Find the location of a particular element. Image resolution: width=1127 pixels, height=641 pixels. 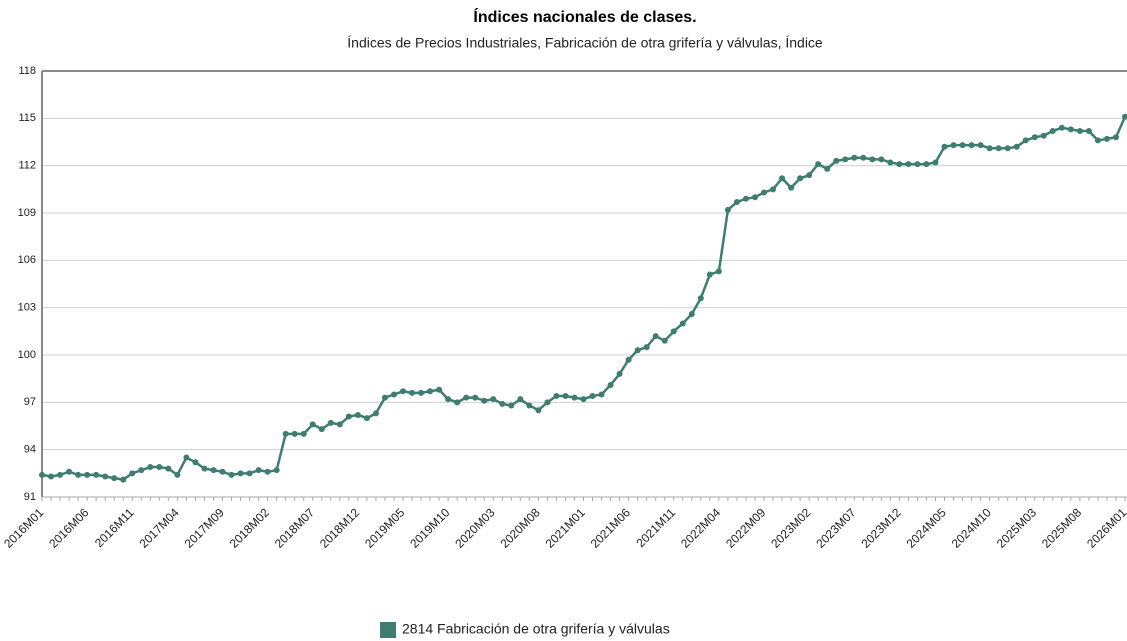

y-tick-label: 103 is located at coordinates (27, 308).